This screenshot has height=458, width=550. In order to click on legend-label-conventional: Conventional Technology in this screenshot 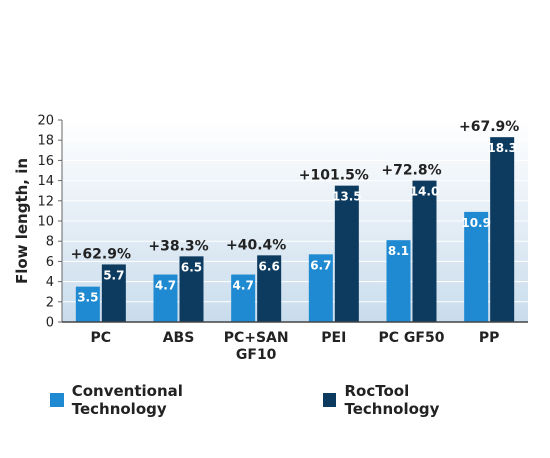, I will do `click(127, 400)`.